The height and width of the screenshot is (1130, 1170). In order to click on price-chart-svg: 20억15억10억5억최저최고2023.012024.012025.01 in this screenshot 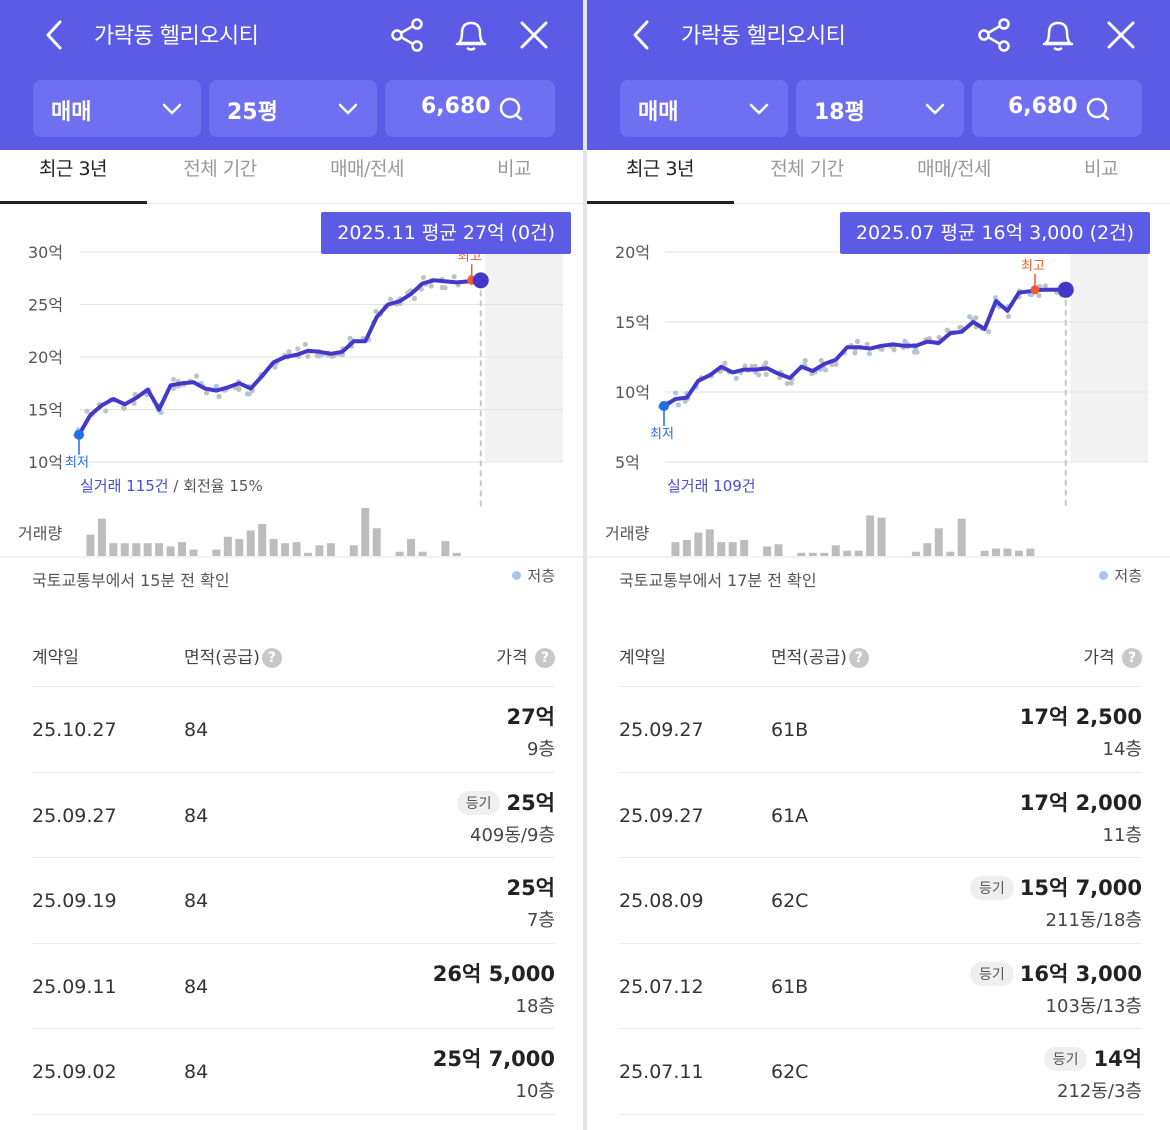, I will do `click(878, 399)`.